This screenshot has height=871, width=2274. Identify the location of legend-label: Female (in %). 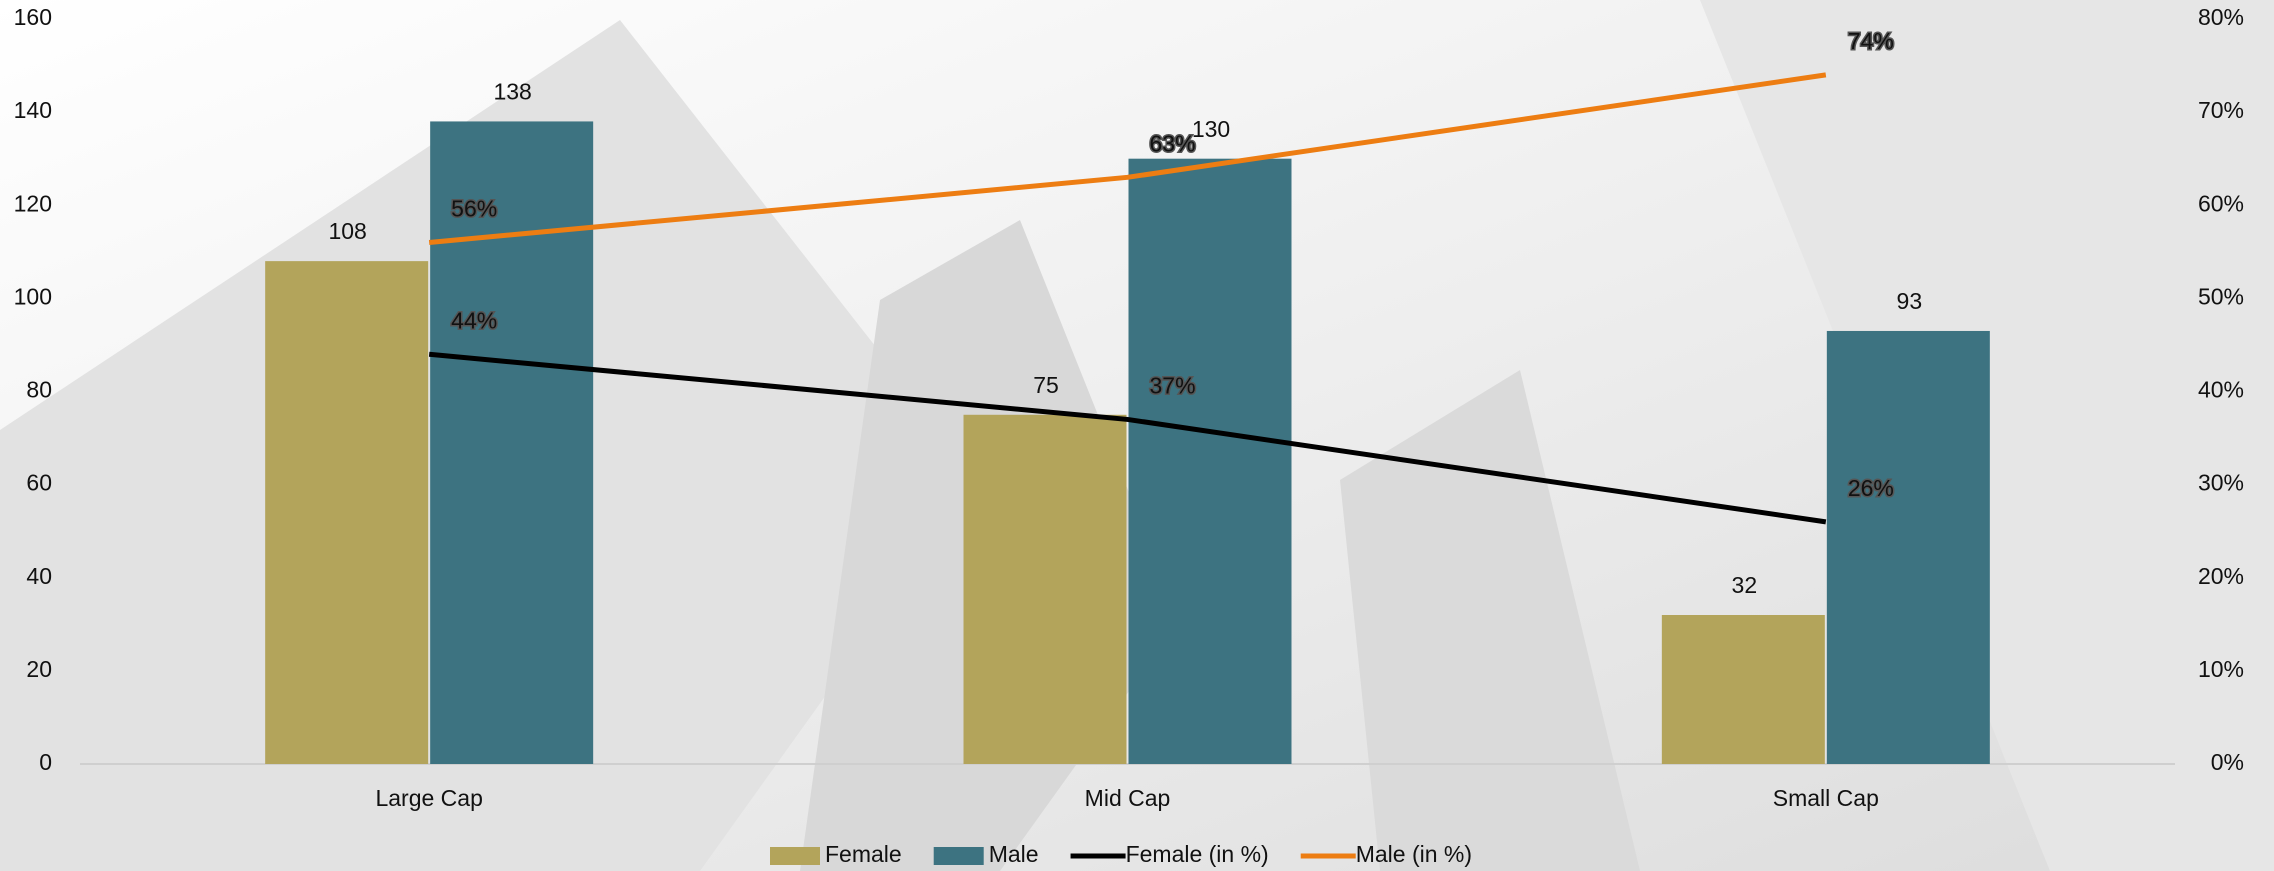
(1197, 854).